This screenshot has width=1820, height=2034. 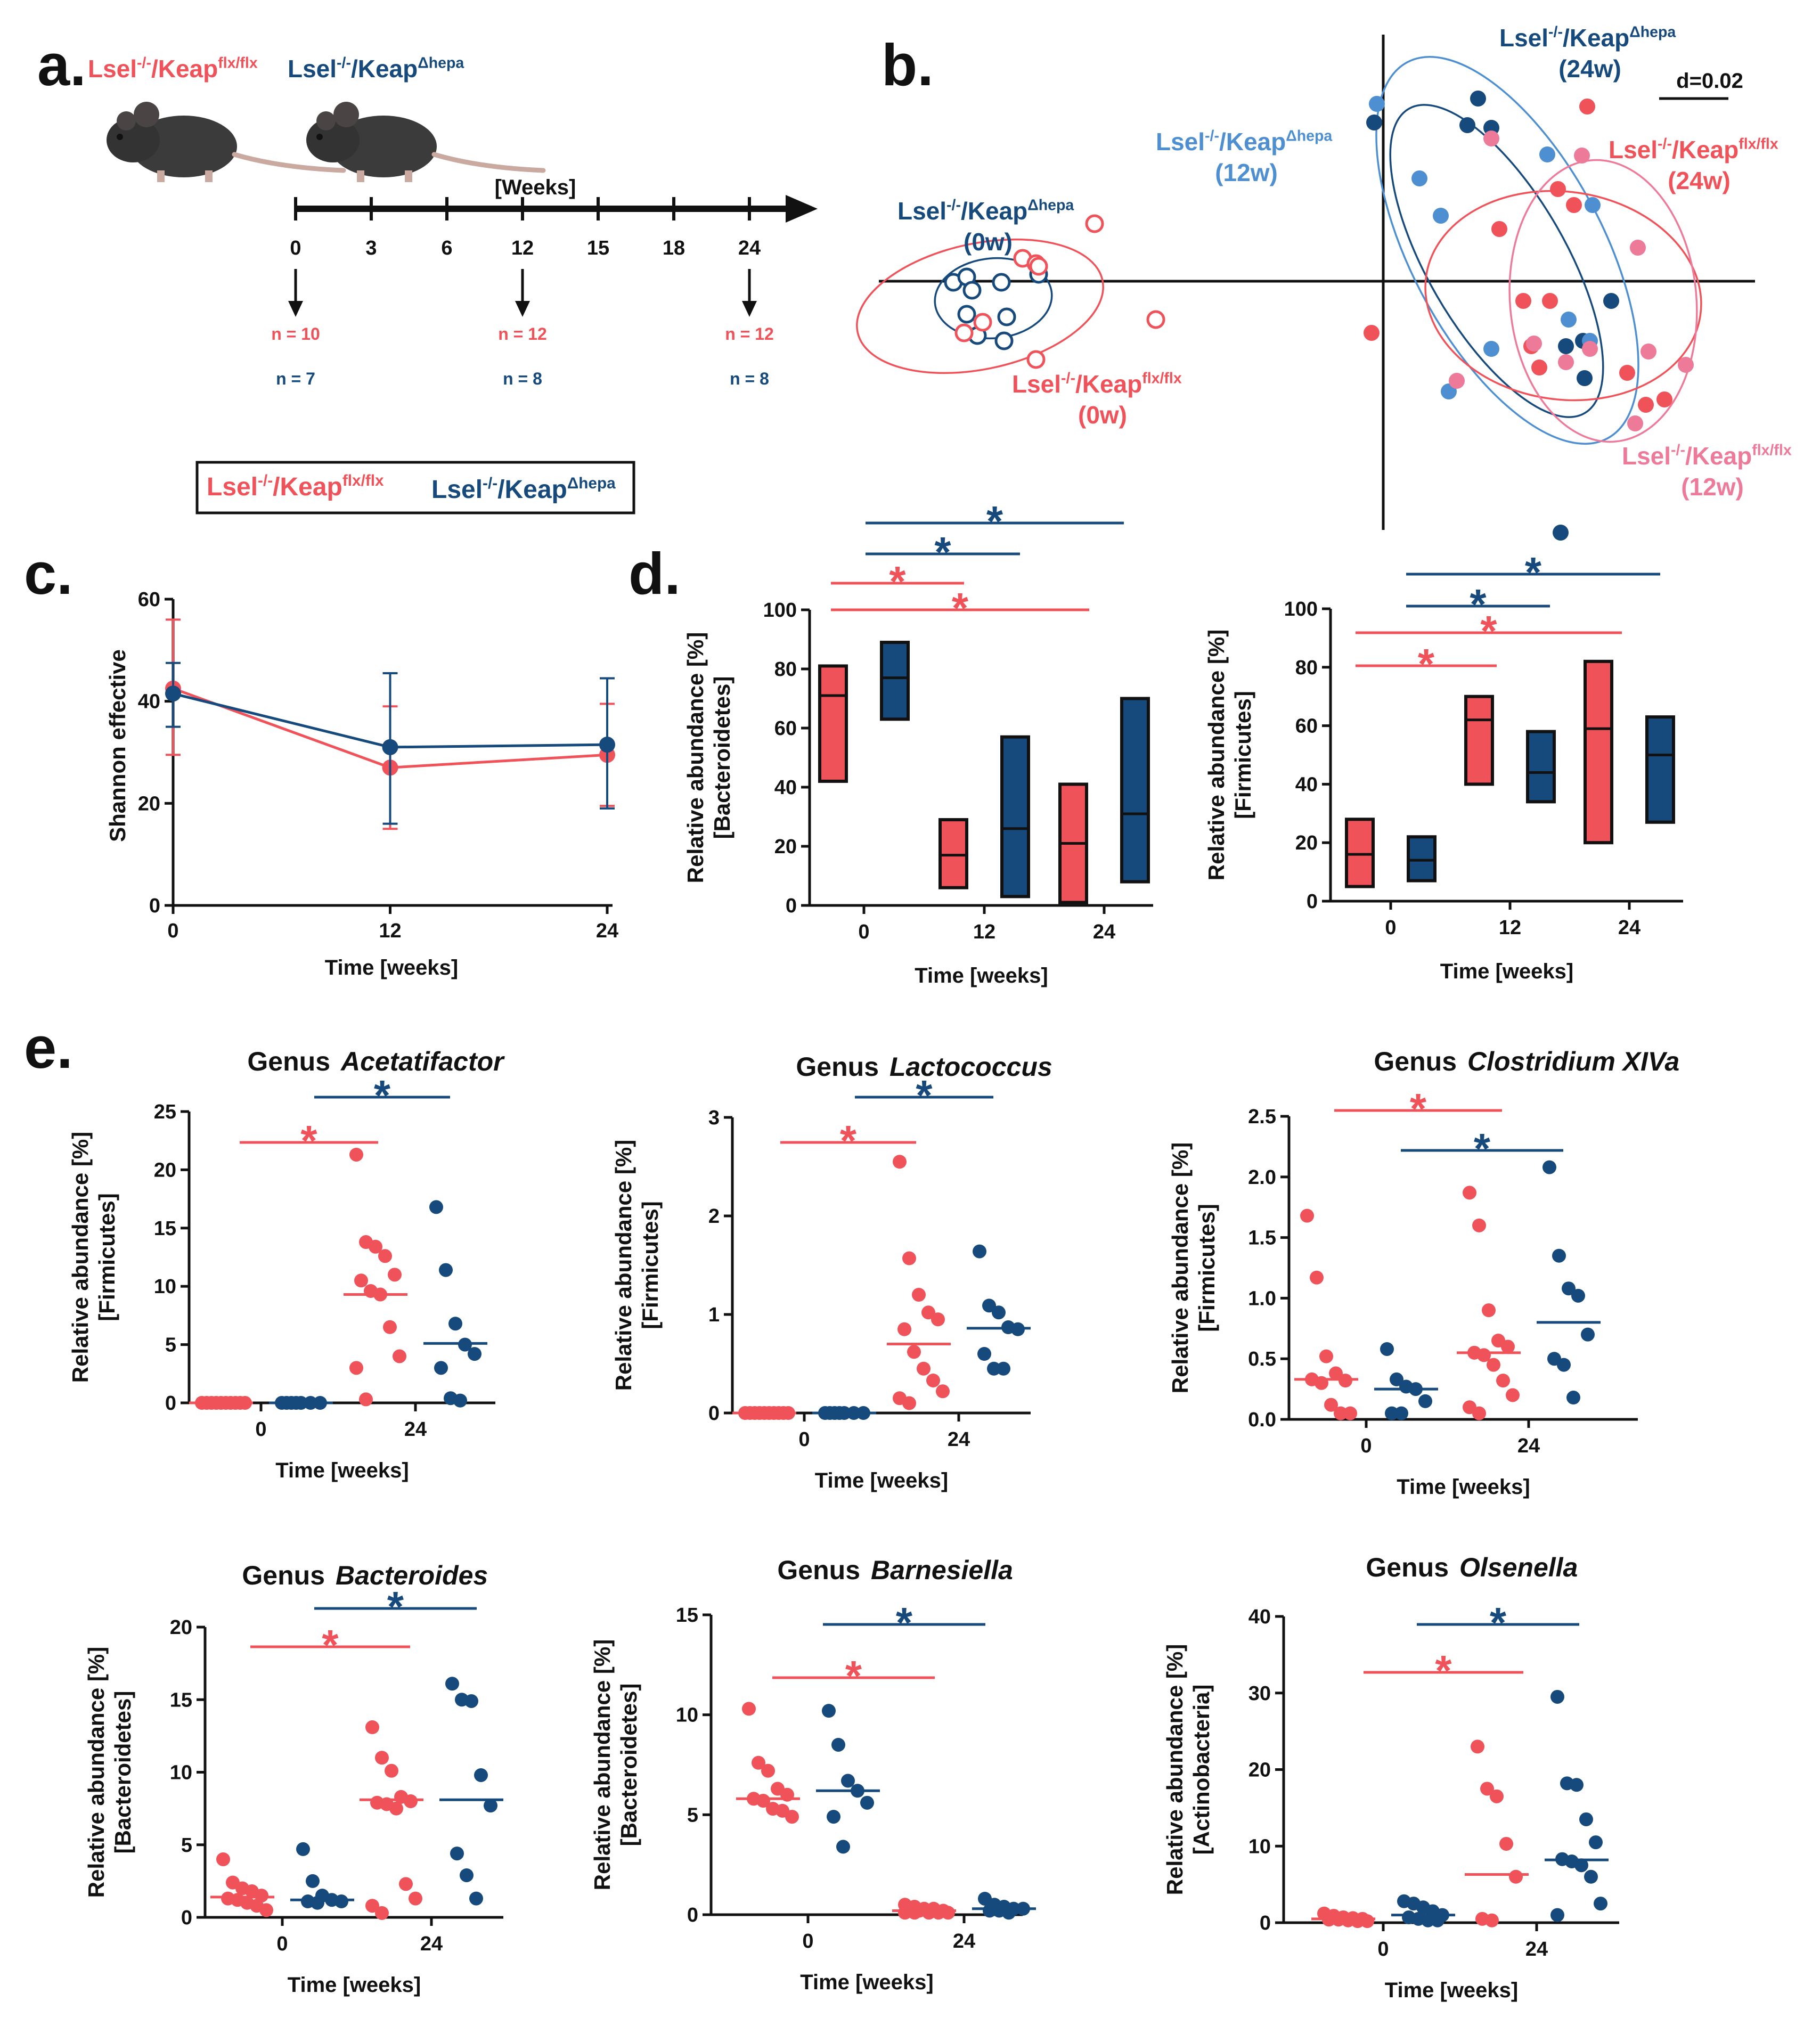 What do you see at coordinates (908, 65) in the screenshot?
I see `panel-letter-b: b.` at bounding box center [908, 65].